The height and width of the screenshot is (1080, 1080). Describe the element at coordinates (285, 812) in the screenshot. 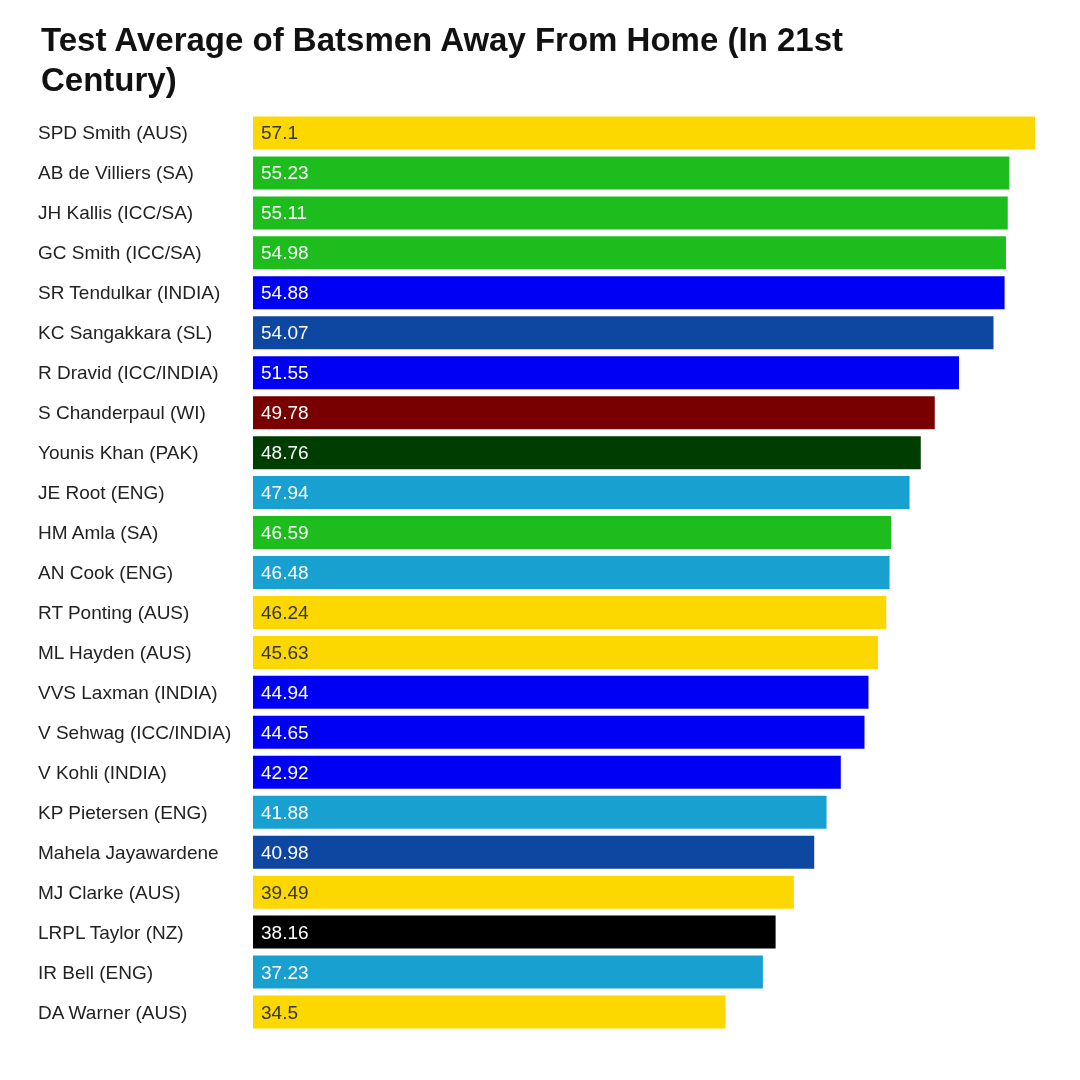

I see `data-label: 41.88` at that location.